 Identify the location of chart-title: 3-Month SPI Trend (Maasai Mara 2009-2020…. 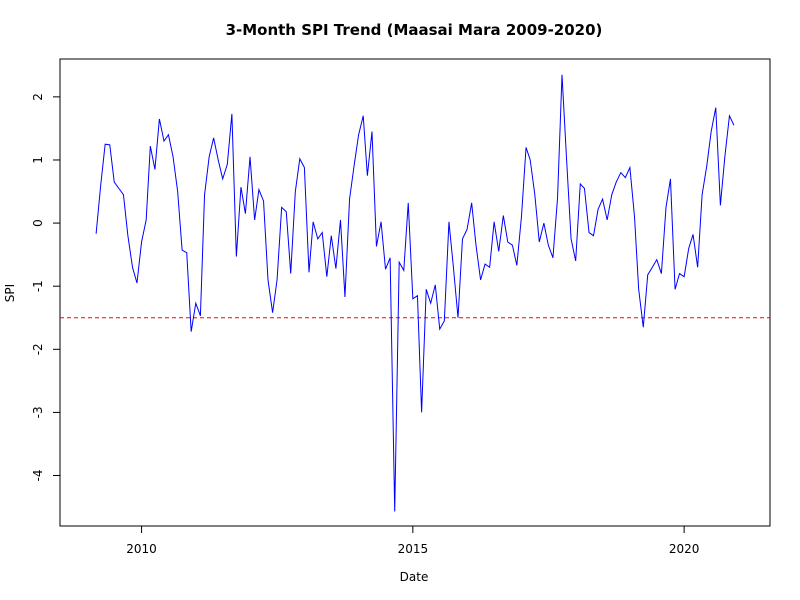
(414, 30).